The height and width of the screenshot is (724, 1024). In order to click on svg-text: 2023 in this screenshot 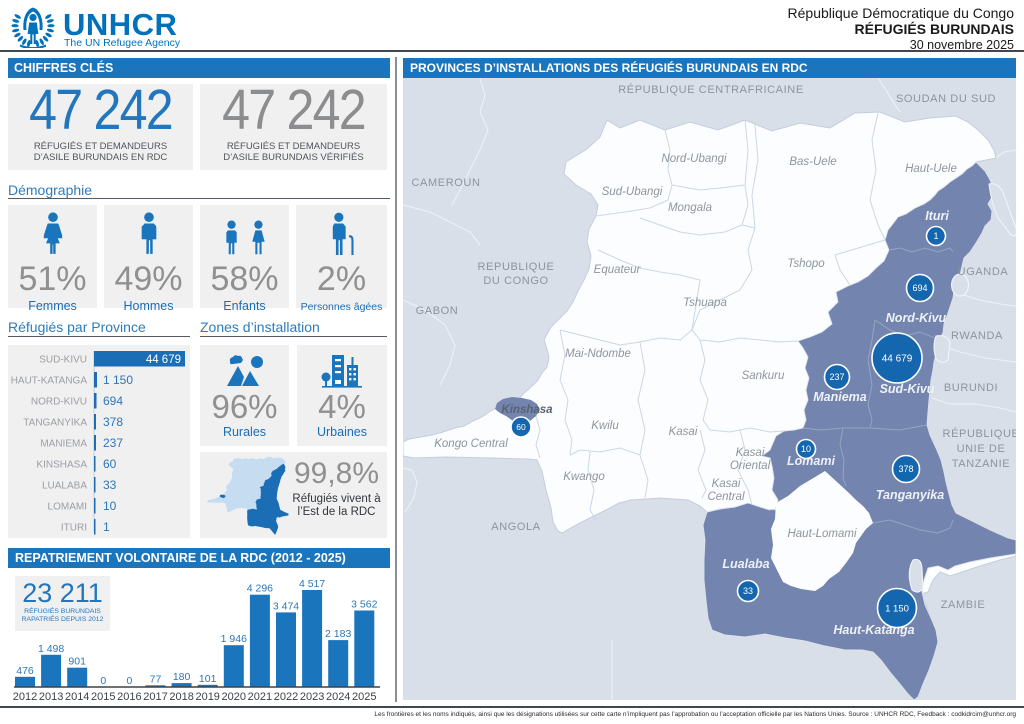, I will do `click(312, 696)`.